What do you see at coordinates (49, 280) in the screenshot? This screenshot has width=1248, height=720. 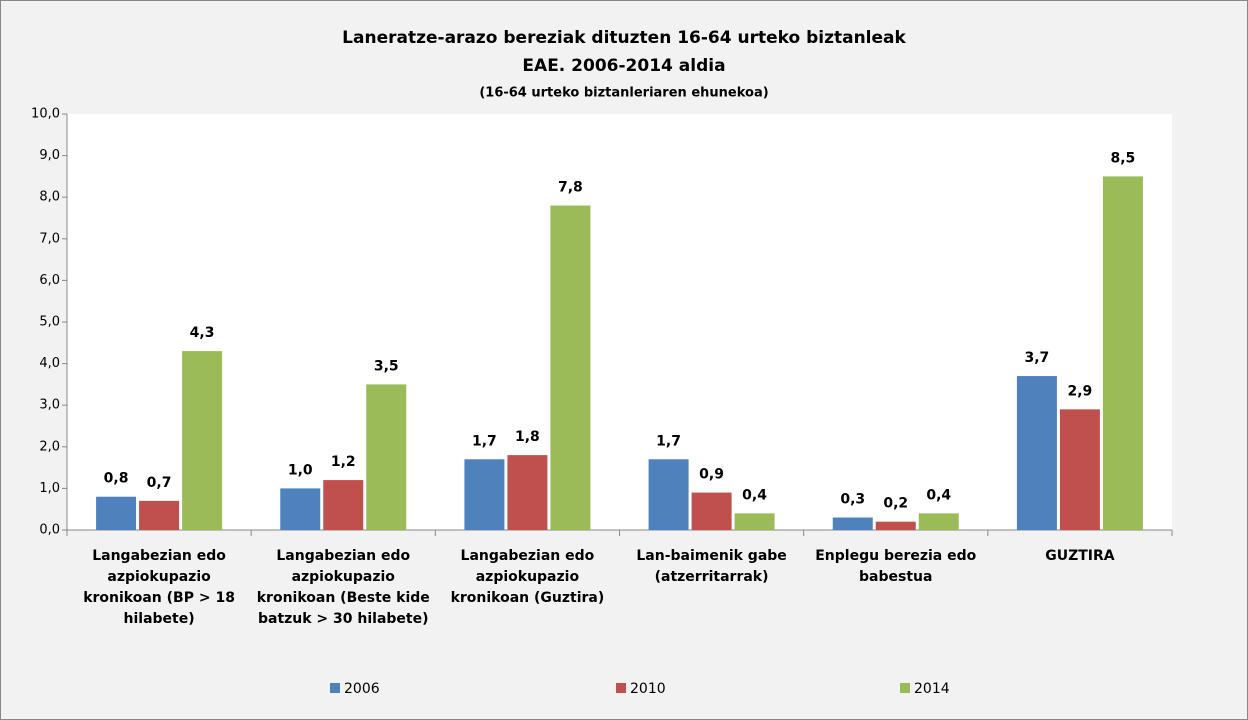 I see `y-tick-label: 6,0` at bounding box center [49, 280].